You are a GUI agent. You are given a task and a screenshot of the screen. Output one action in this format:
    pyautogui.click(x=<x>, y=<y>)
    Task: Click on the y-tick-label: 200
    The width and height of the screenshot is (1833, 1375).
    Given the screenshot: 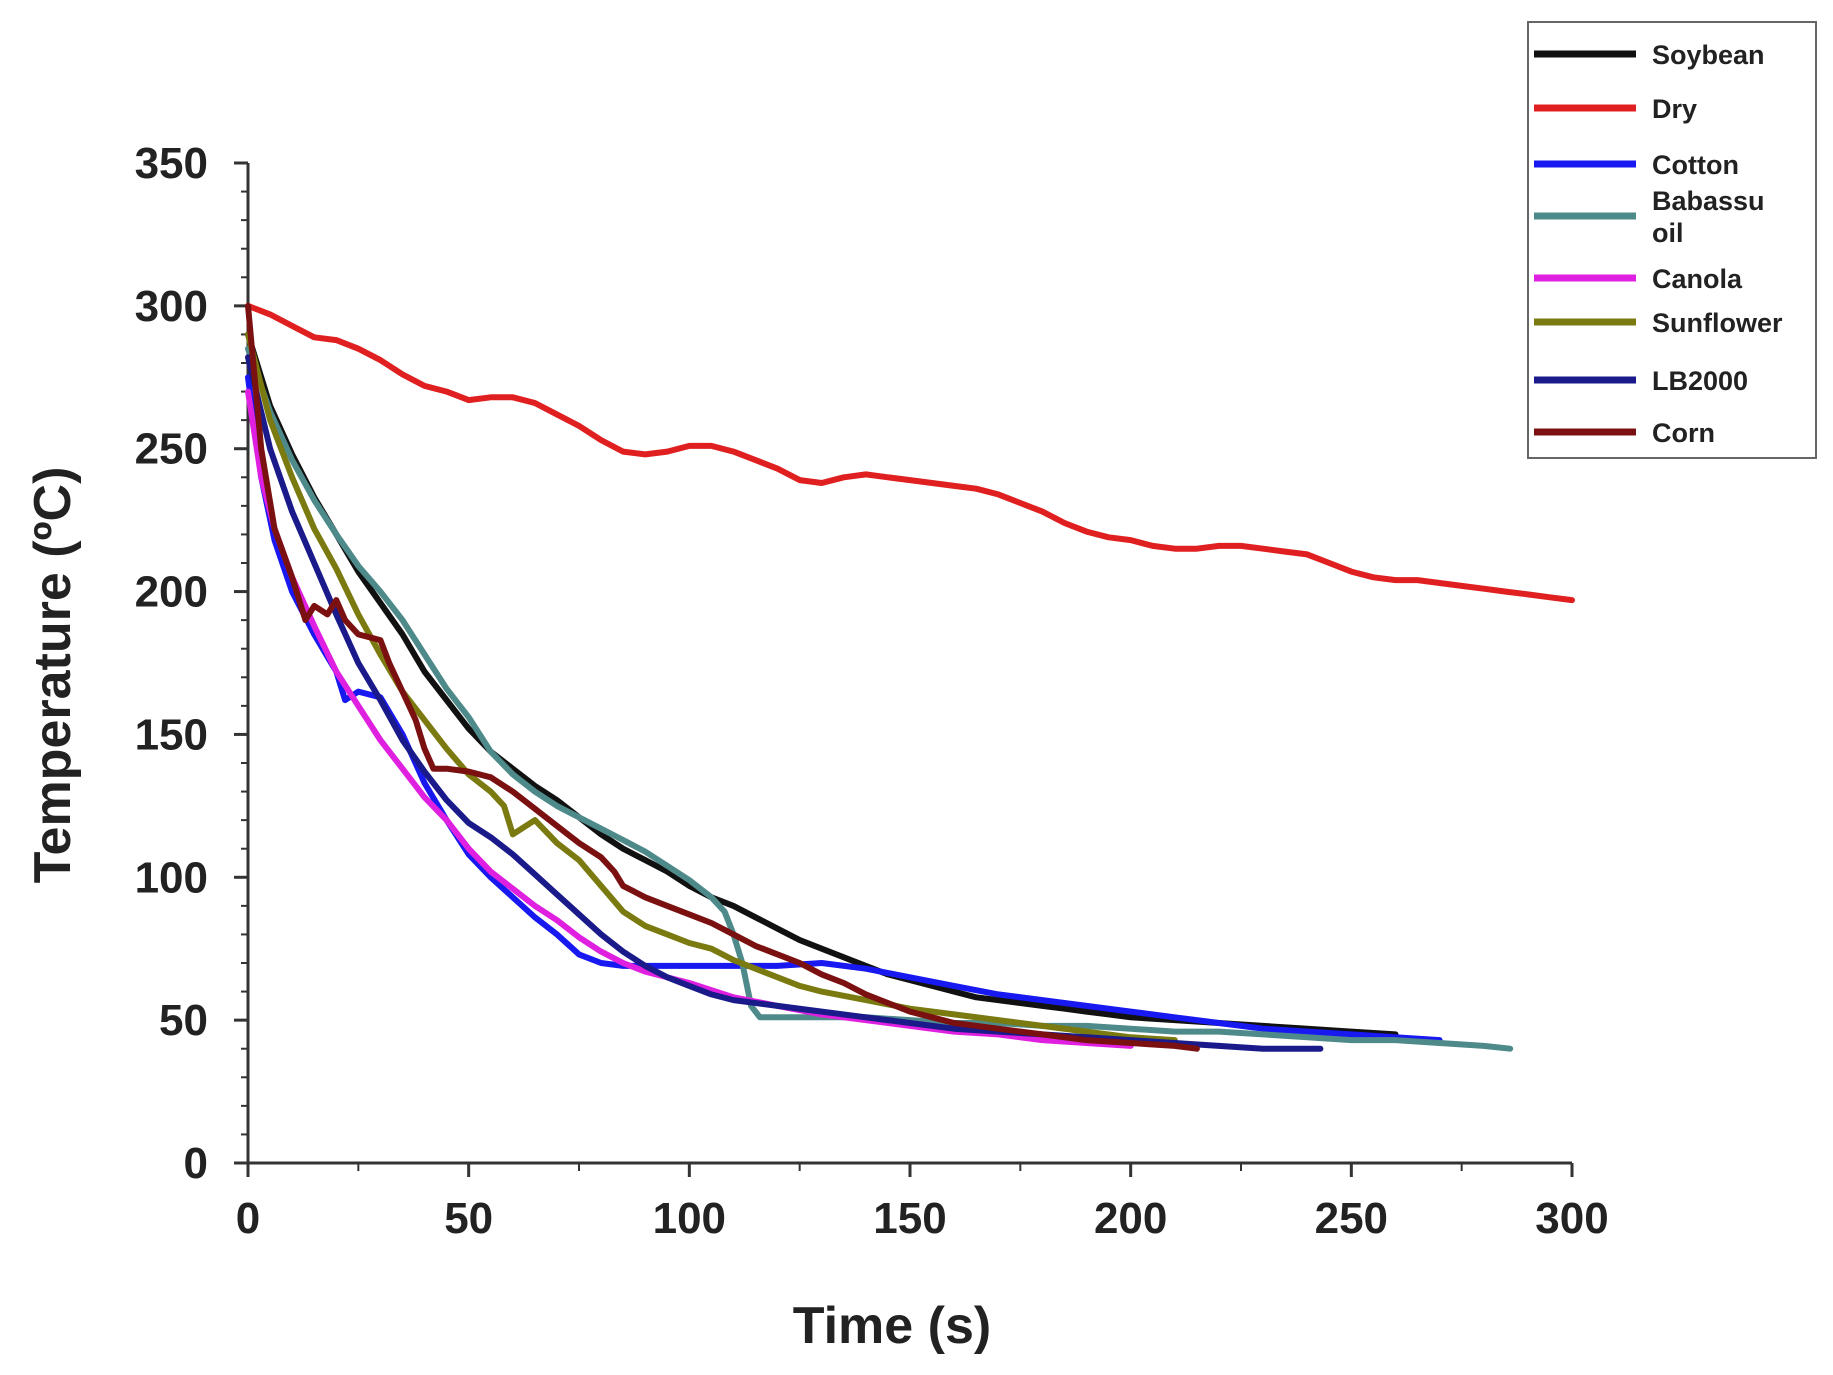 What is the action you would take?
    pyautogui.click(x=171, y=592)
    